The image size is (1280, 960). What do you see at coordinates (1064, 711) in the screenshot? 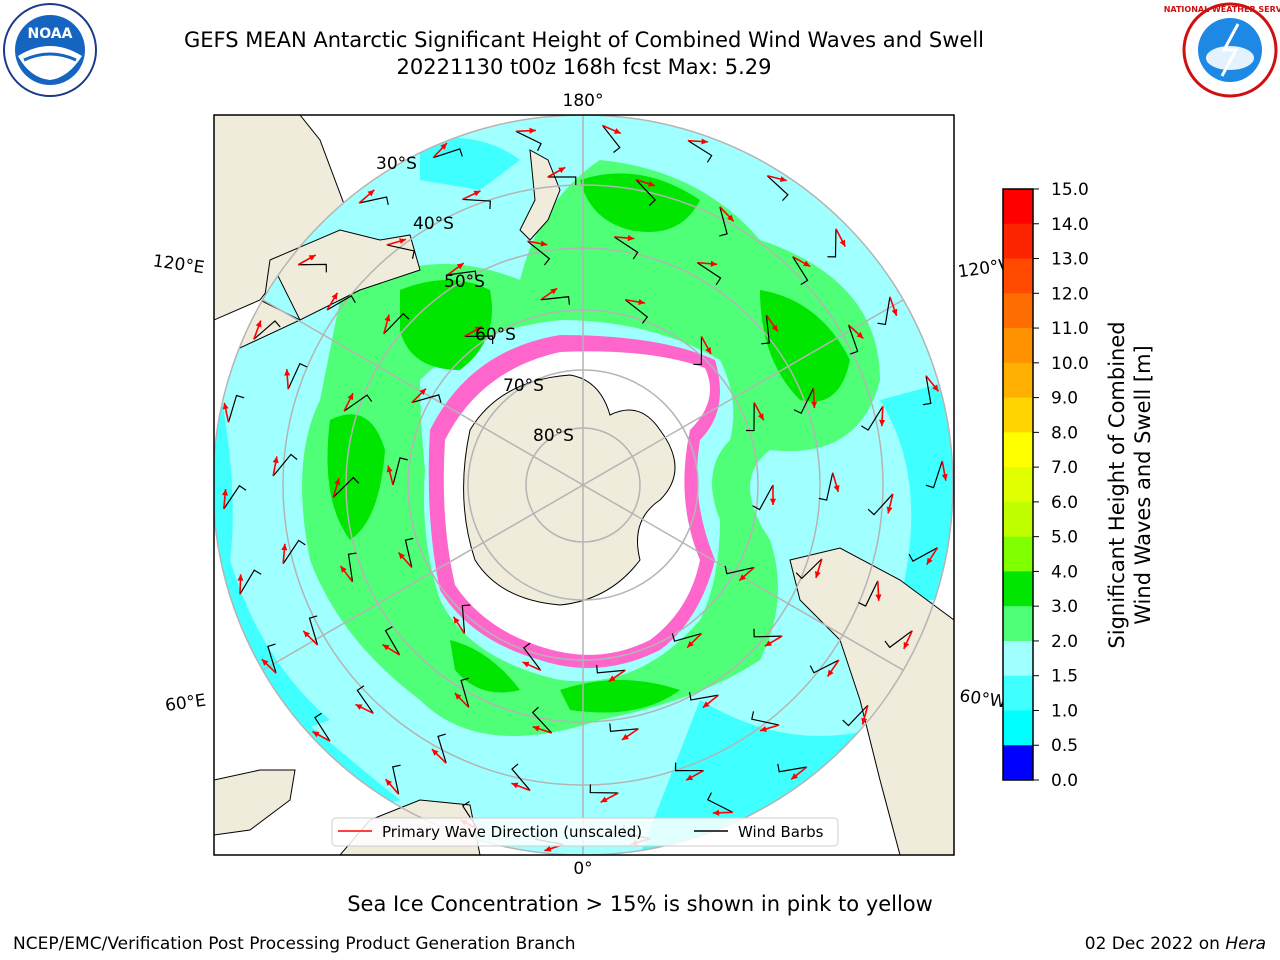
I see `colorbar-tick-label: 1.0` at bounding box center [1064, 711].